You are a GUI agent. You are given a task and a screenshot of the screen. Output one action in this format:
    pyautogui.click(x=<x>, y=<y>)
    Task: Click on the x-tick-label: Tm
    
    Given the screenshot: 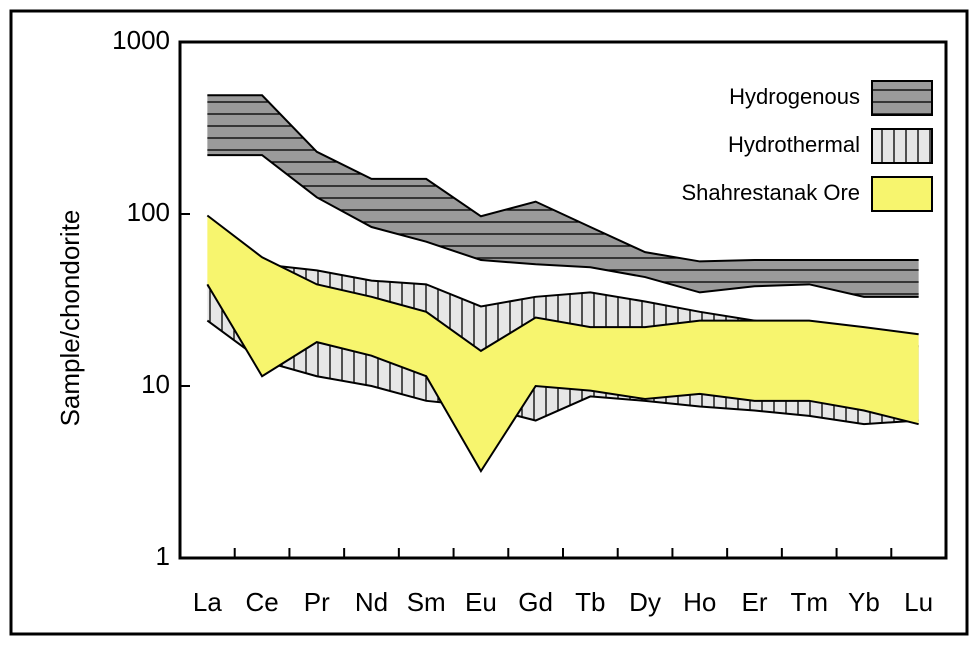 What is the action you would take?
    pyautogui.click(x=809, y=602)
    